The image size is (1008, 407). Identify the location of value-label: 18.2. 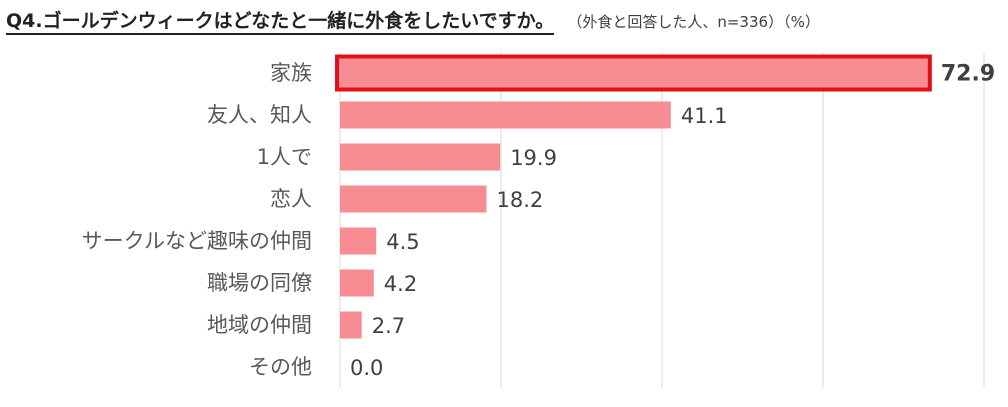
(520, 200).